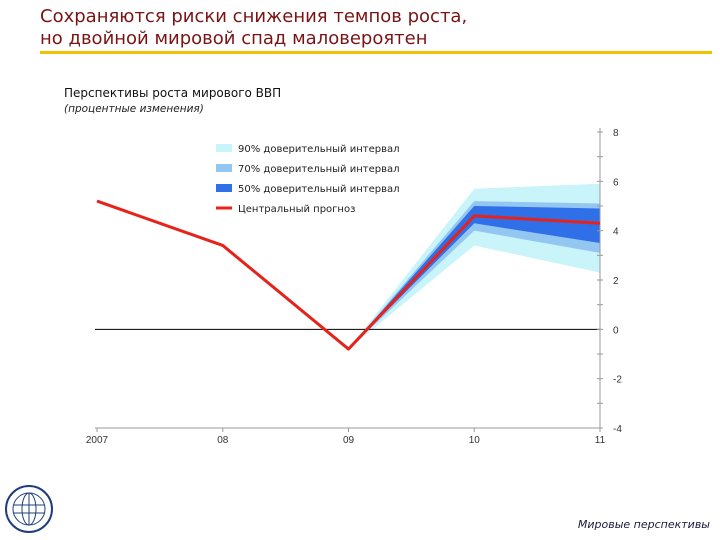  What do you see at coordinates (318, 169) in the screenshot?
I see `legend-label: 70% доверительный интервал` at bounding box center [318, 169].